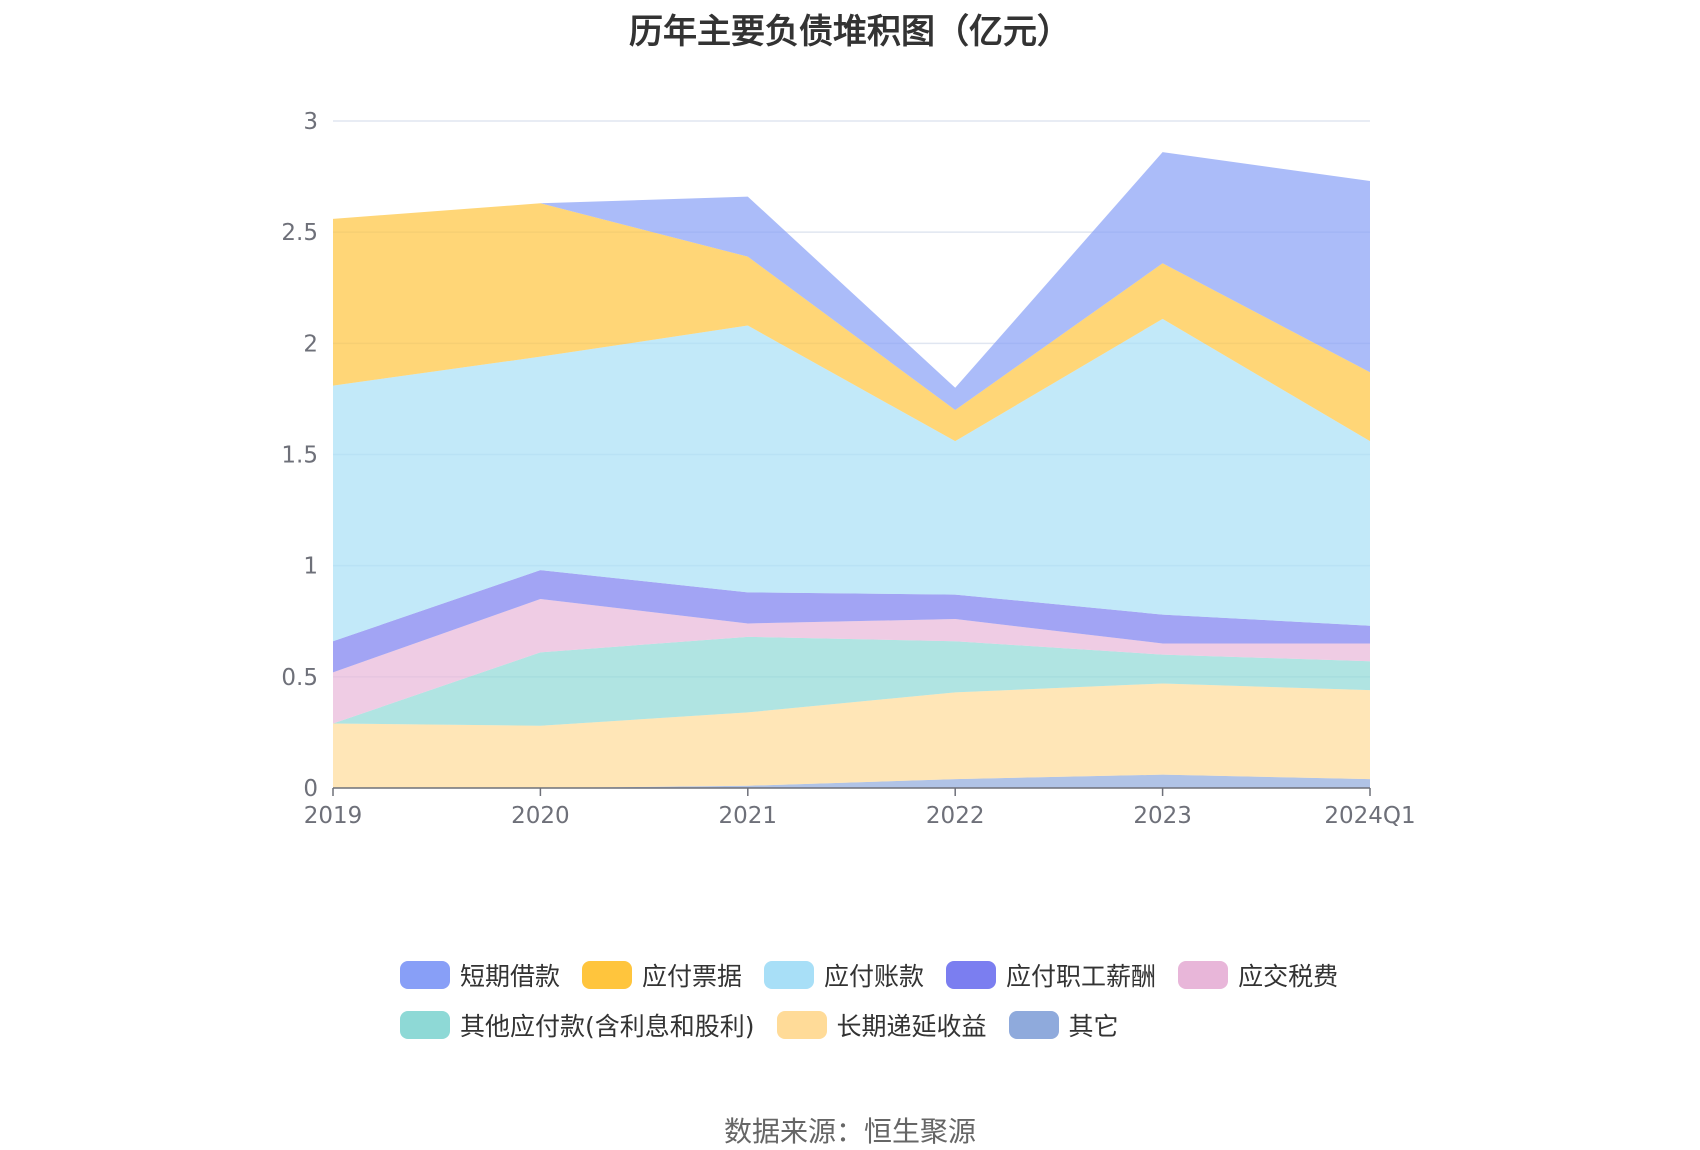 The image size is (1700, 1150). What do you see at coordinates (748, 816) in the screenshot?
I see `x-tick-label: 2021` at bounding box center [748, 816].